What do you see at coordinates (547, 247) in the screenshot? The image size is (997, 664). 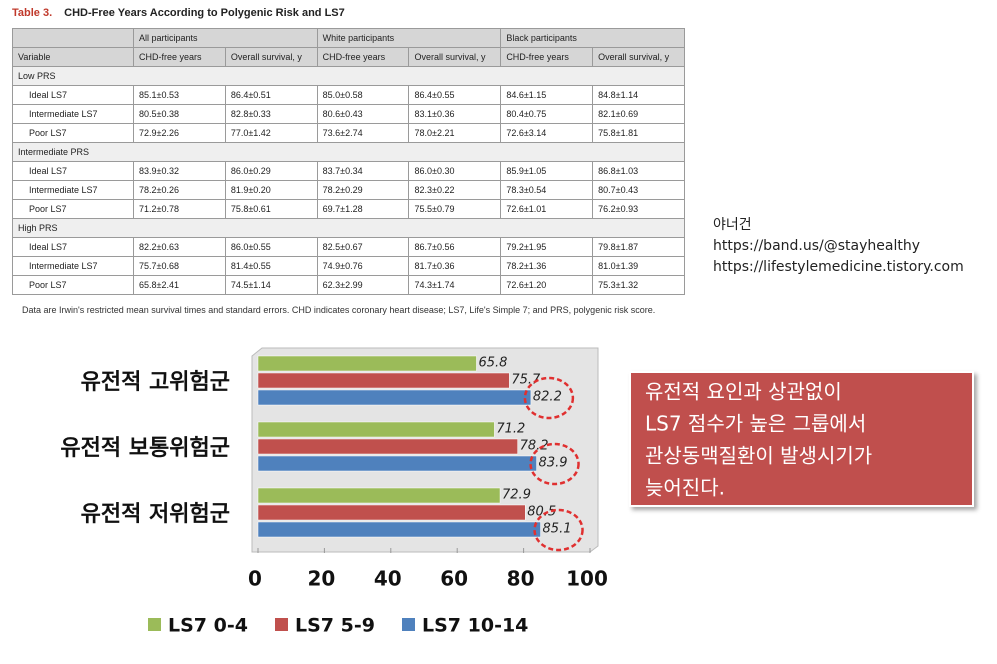 I see `table-cell: 79.2±1.95` at bounding box center [547, 247].